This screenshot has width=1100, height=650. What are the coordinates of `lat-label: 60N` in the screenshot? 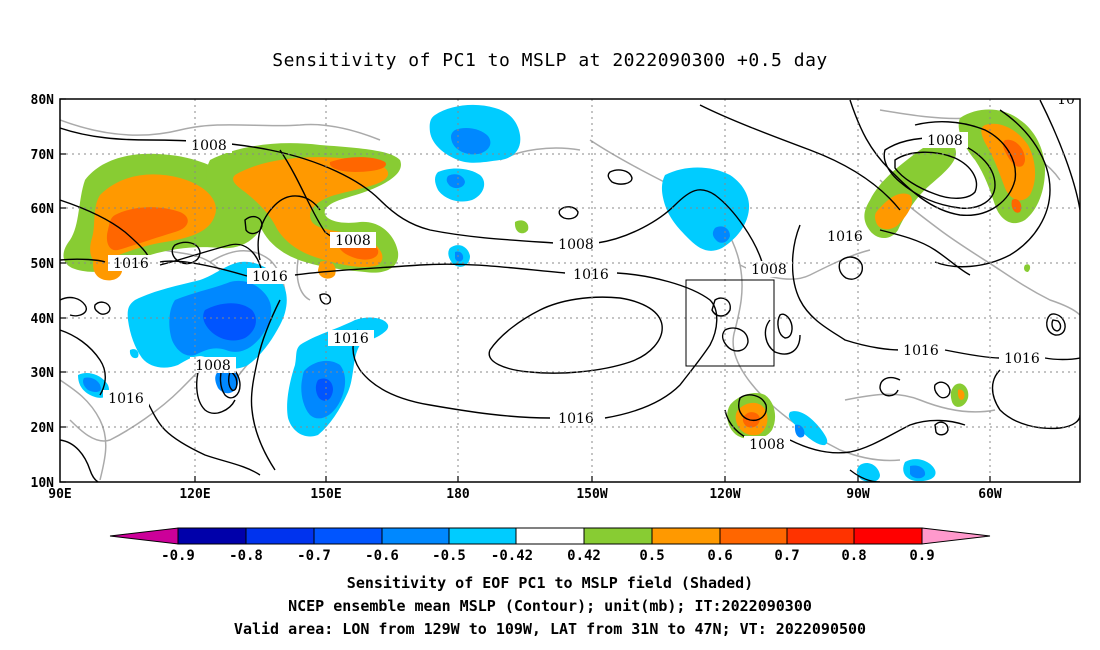 It's located at (43, 209).